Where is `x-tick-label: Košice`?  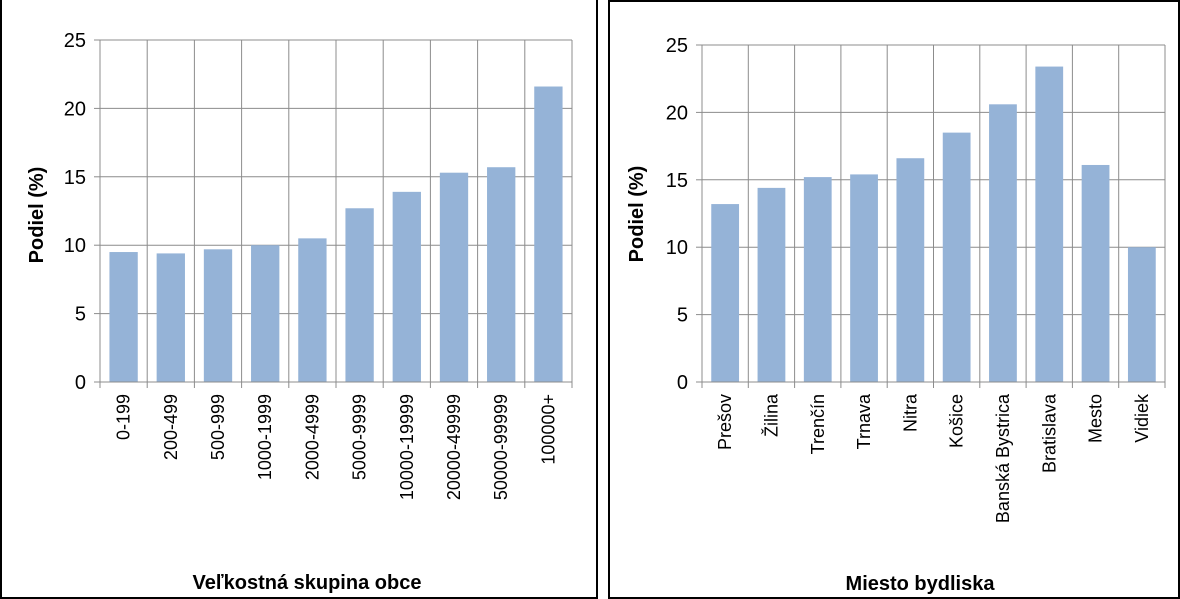 x-tick-label: Košice is located at coordinates (957, 421).